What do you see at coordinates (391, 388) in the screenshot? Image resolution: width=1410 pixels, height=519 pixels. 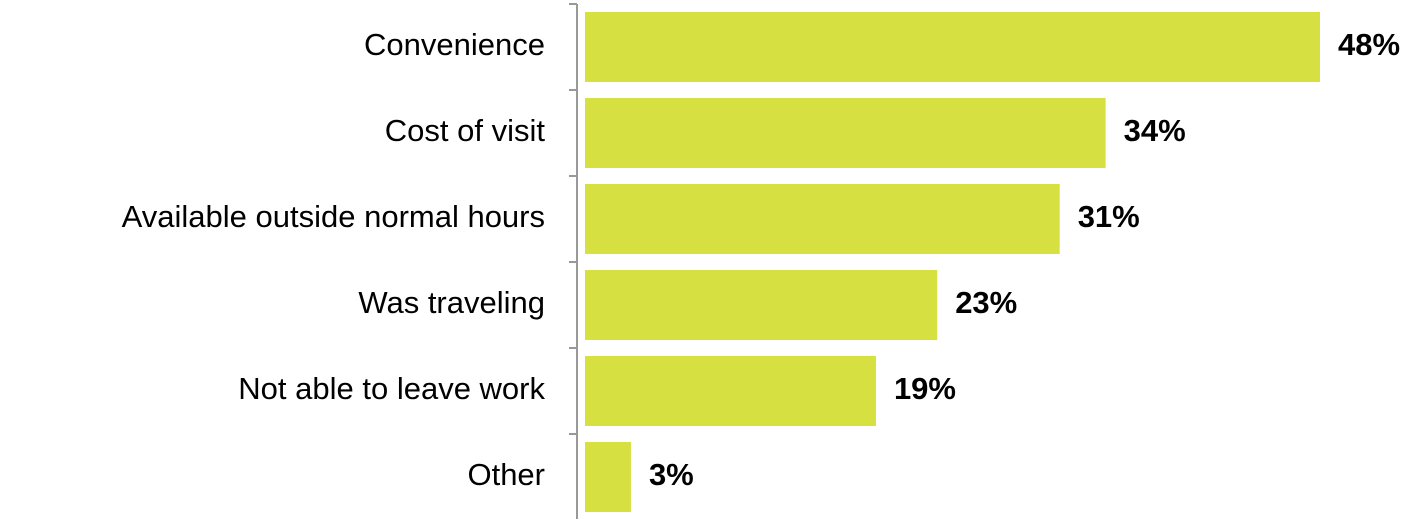 I see `category-label: Not able to leave work` at bounding box center [391, 388].